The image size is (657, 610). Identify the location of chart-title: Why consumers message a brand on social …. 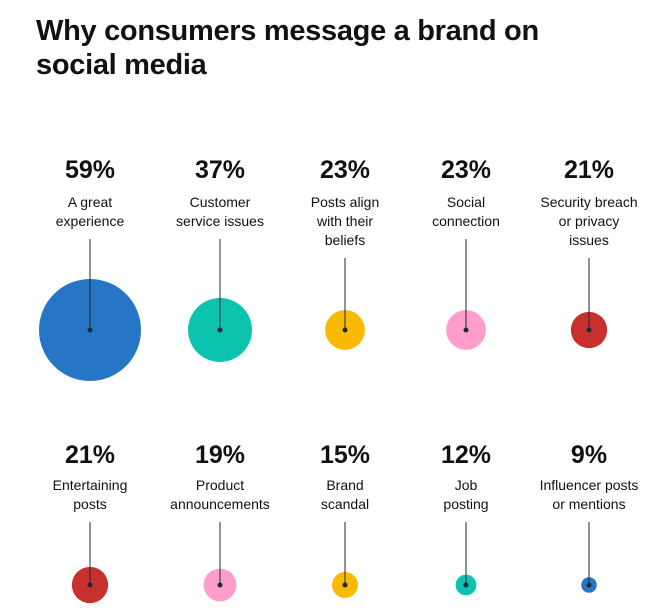
(287, 48).